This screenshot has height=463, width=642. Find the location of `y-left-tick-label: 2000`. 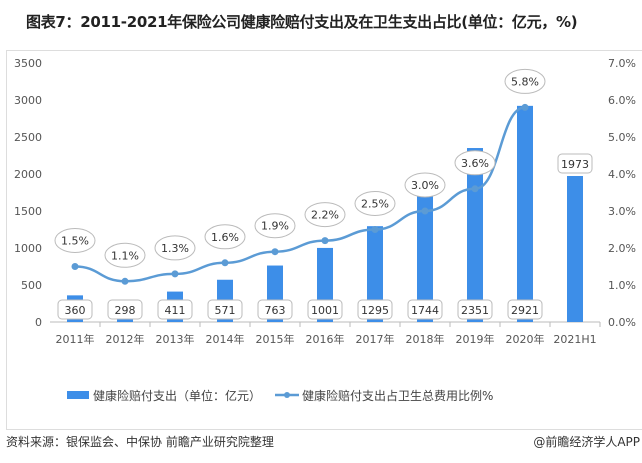

y-left-tick-label: 2000 is located at coordinates (28, 174).